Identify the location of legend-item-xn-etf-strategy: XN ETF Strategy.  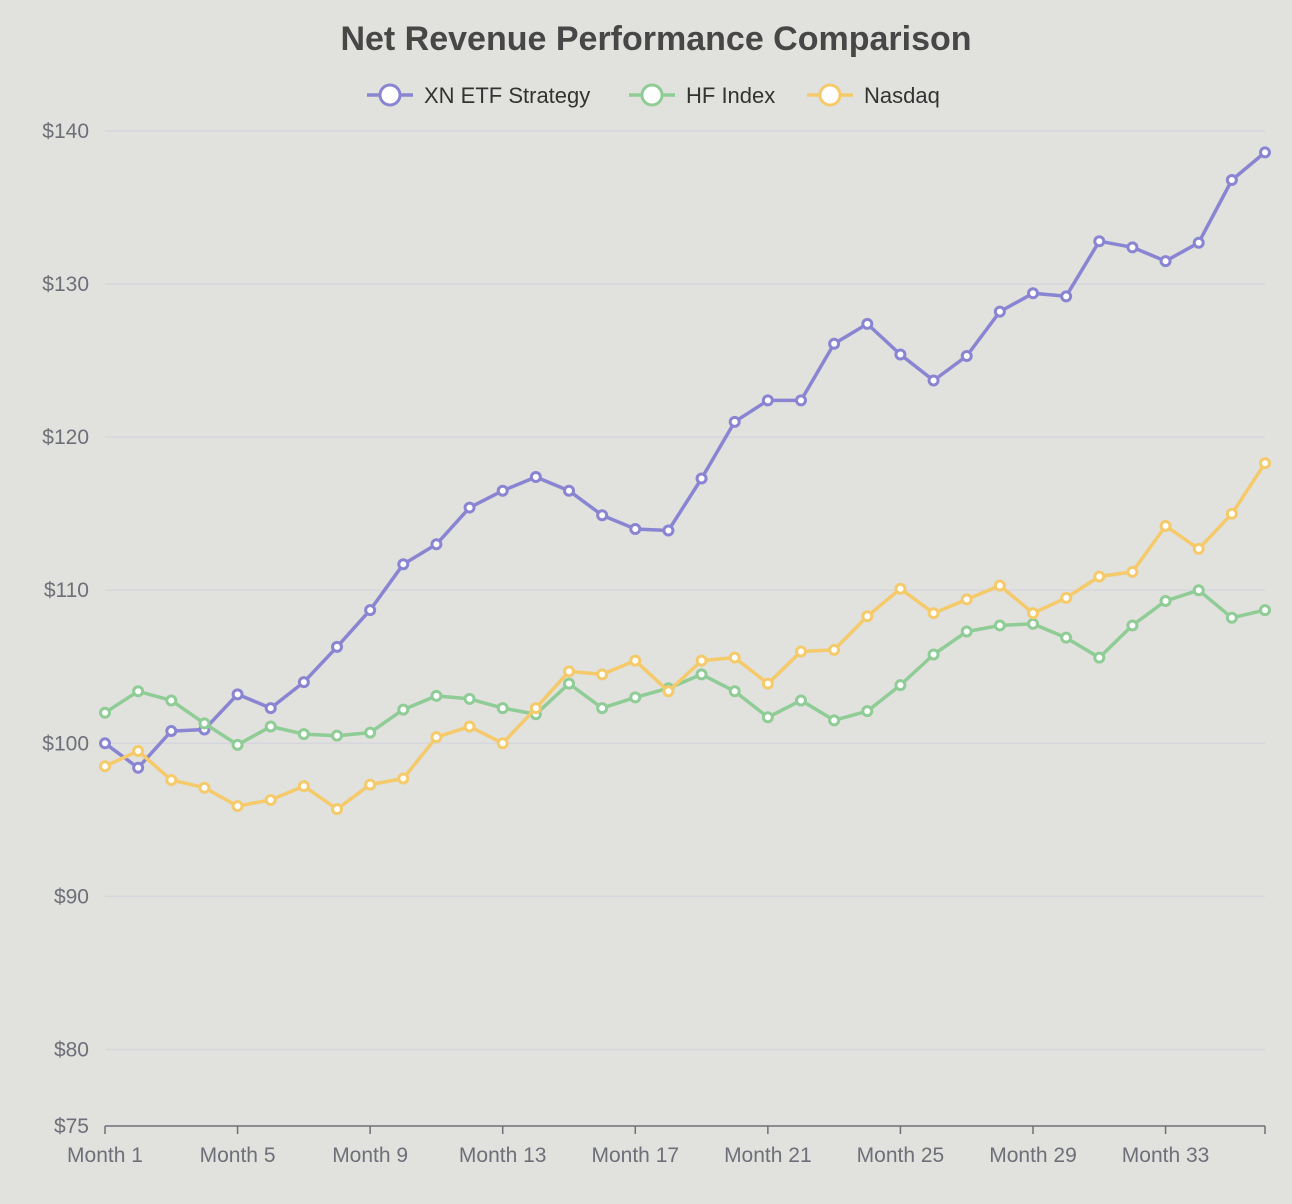
(478, 95).